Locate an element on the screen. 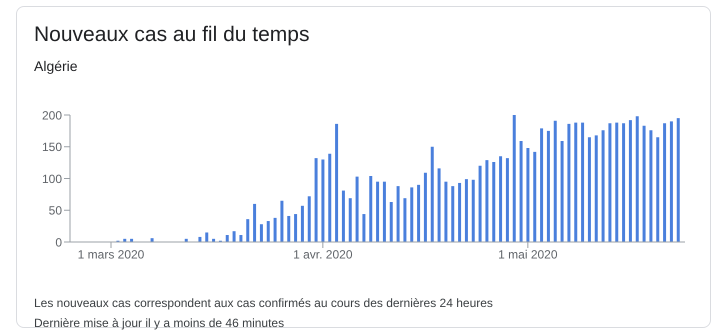 The image size is (721, 332). y-tick-label: 0 is located at coordinates (58, 242).